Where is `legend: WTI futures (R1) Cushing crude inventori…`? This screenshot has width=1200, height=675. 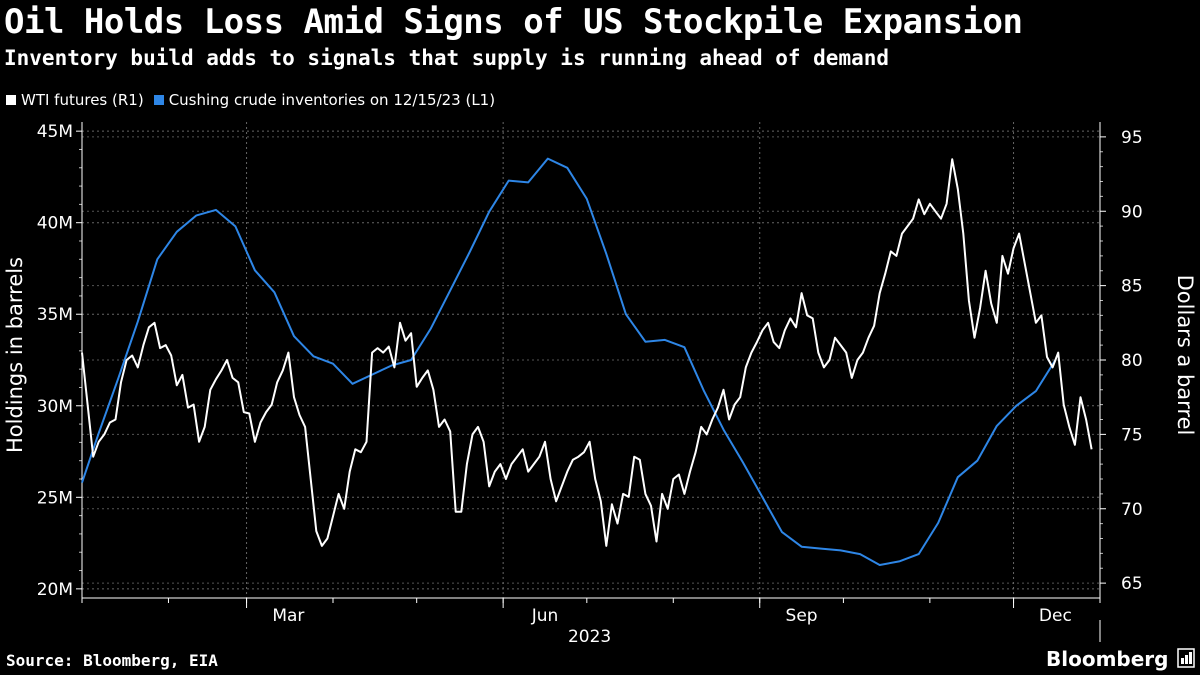 legend: WTI futures (R1) Cushing crude inventori… is located at coordinates (250, 100).